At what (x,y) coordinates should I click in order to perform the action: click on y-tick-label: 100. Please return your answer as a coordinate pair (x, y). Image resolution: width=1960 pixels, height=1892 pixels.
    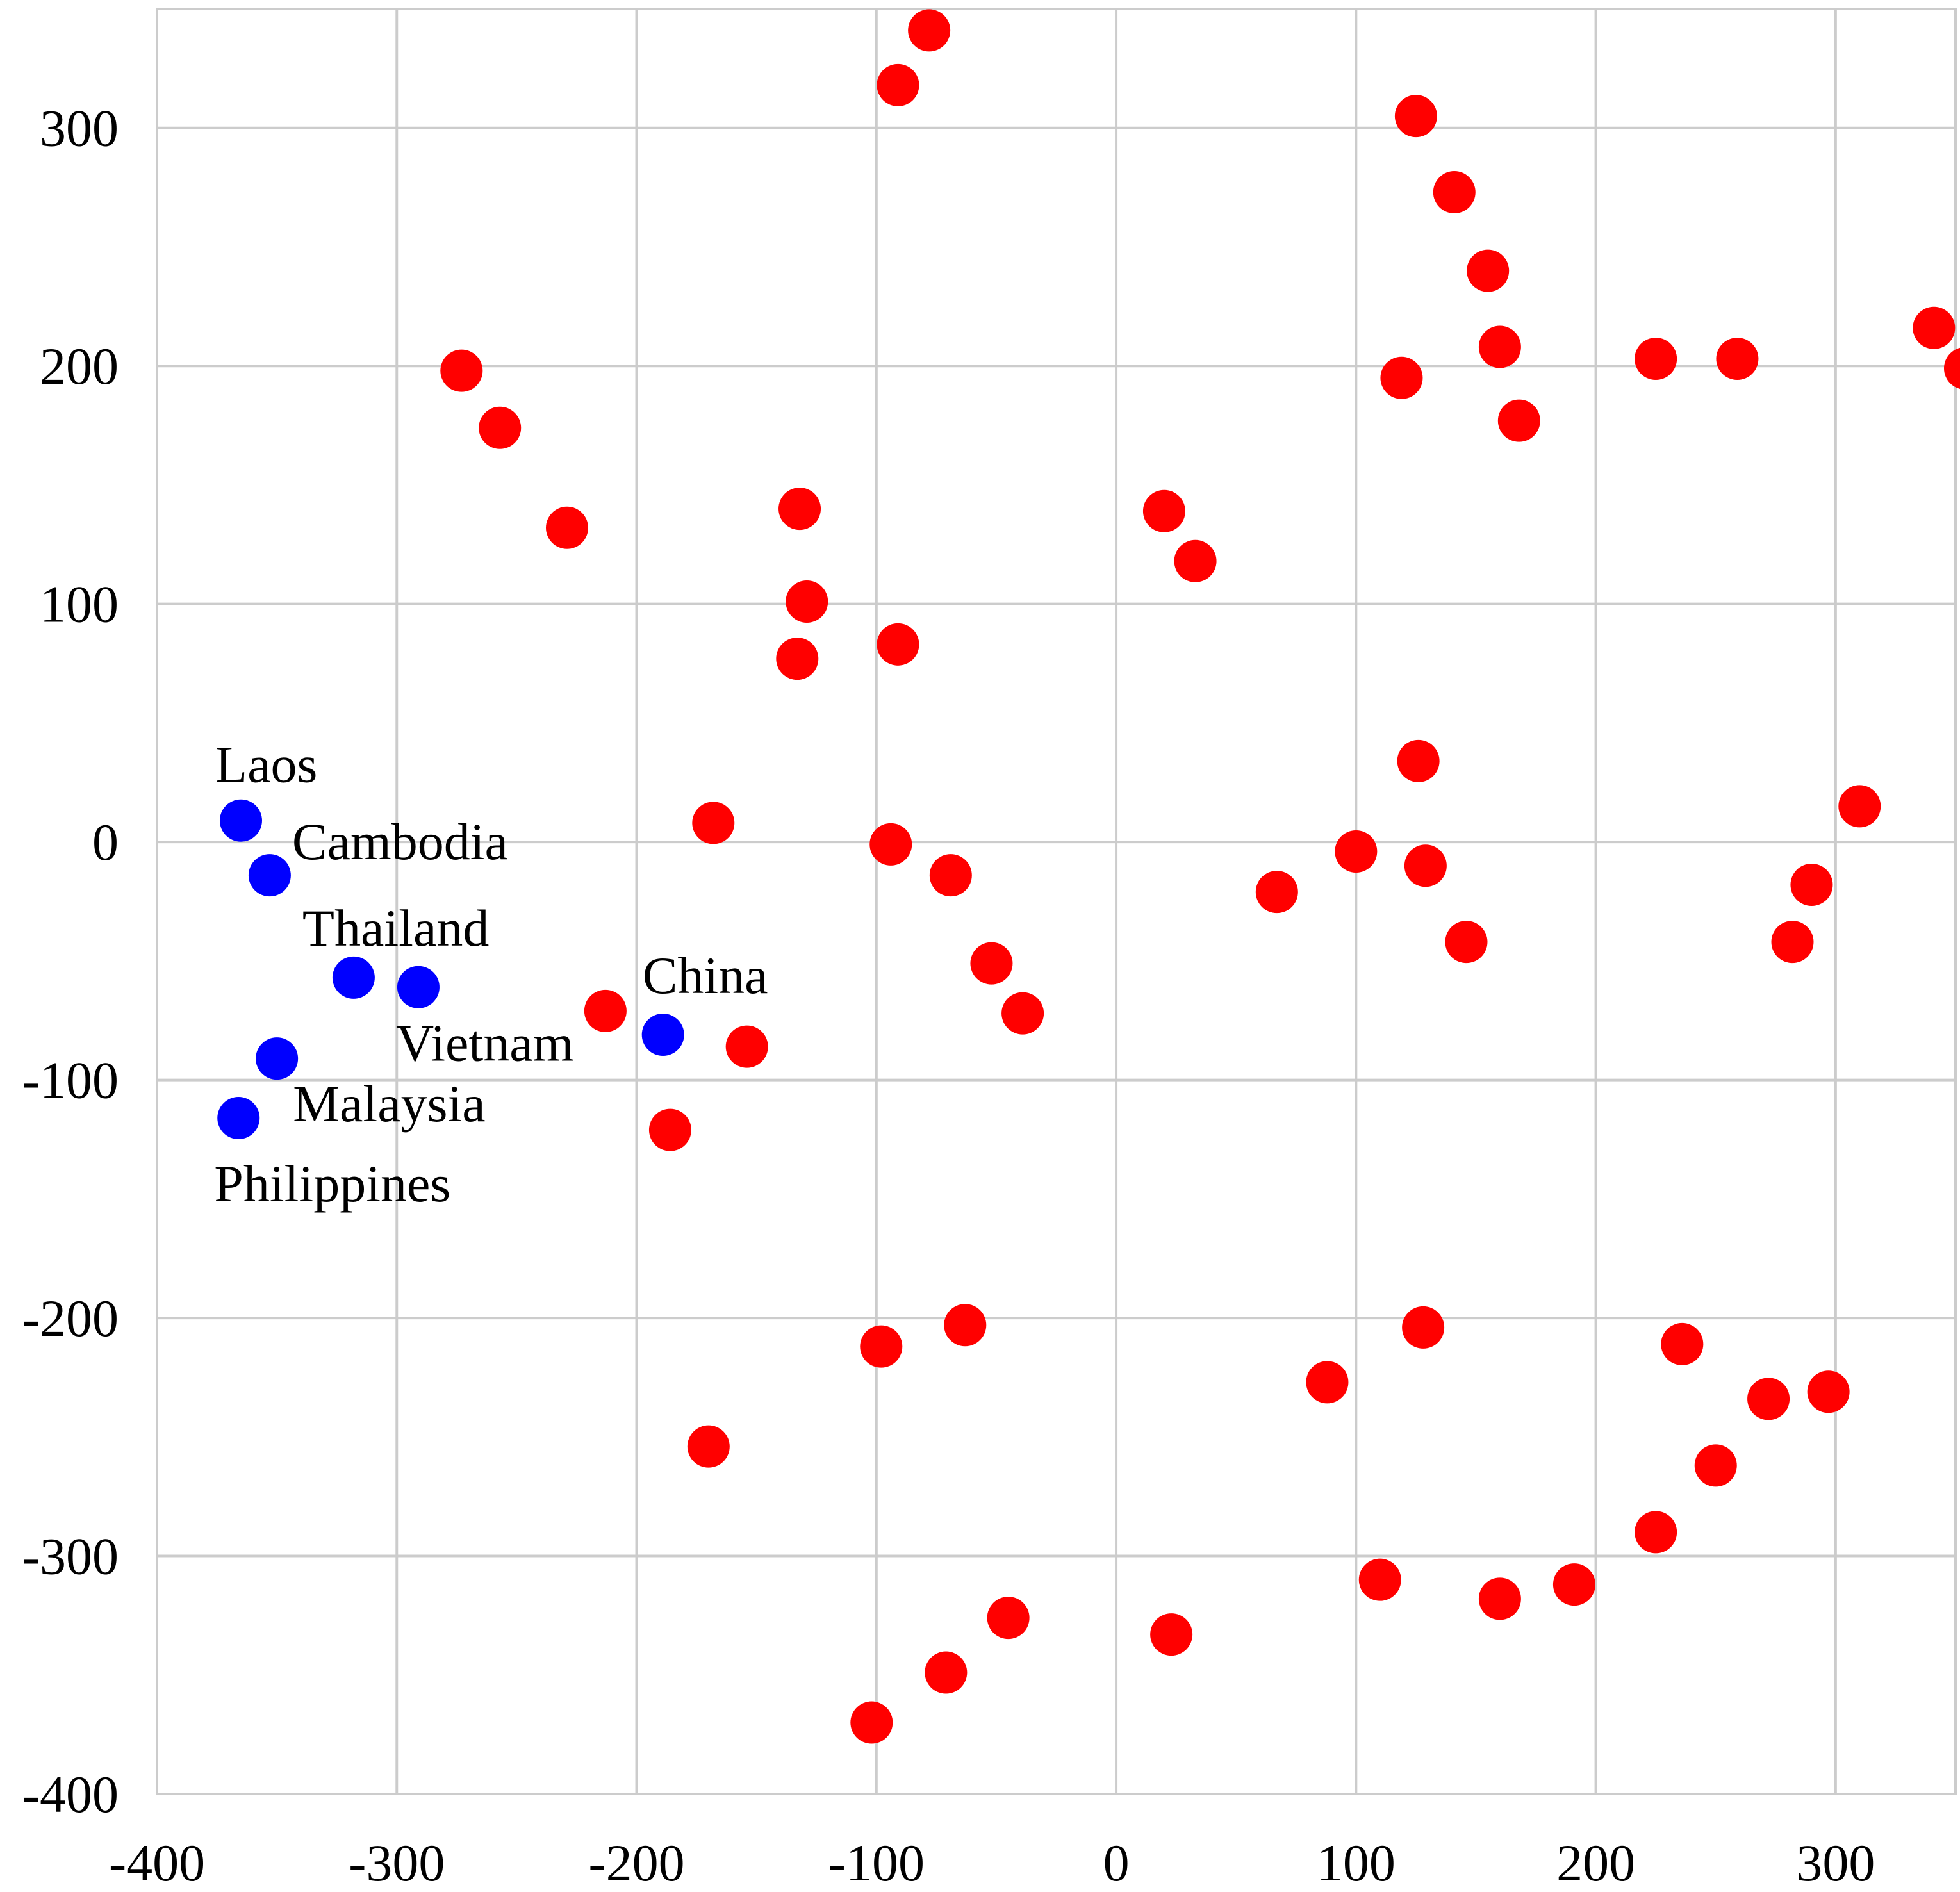
    Looking at the image, I should click on (80, 604).